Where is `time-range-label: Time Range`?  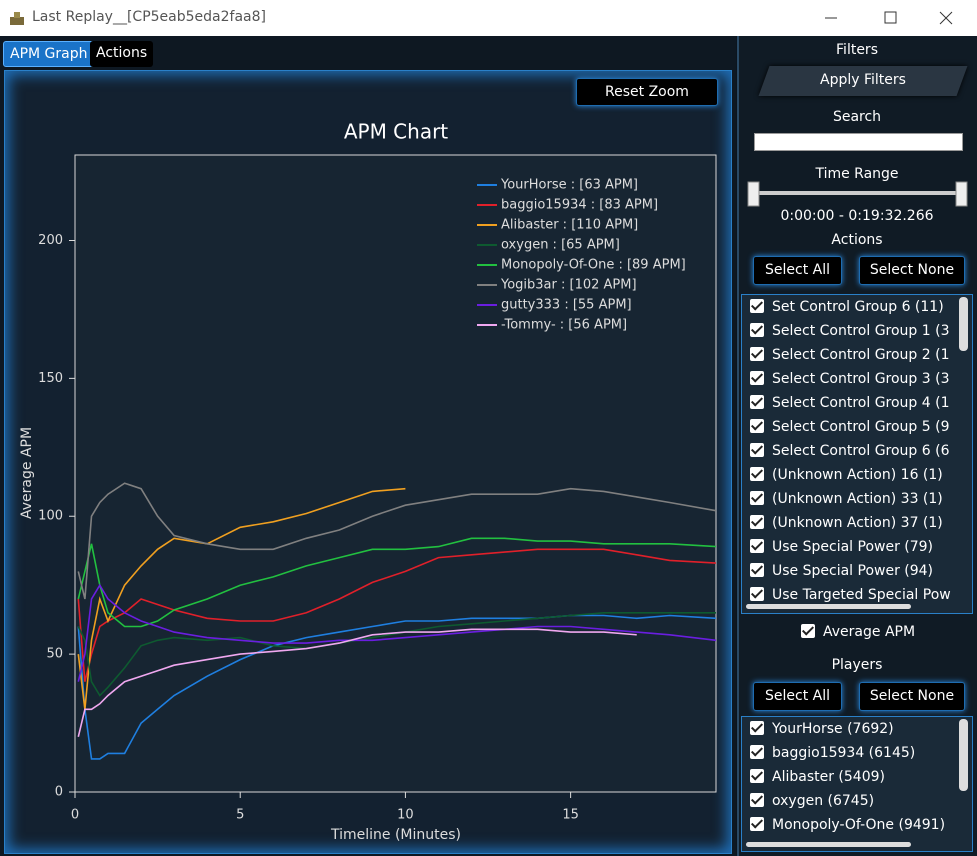
time-range-label: Time Range is located at coordinates (857, 174).